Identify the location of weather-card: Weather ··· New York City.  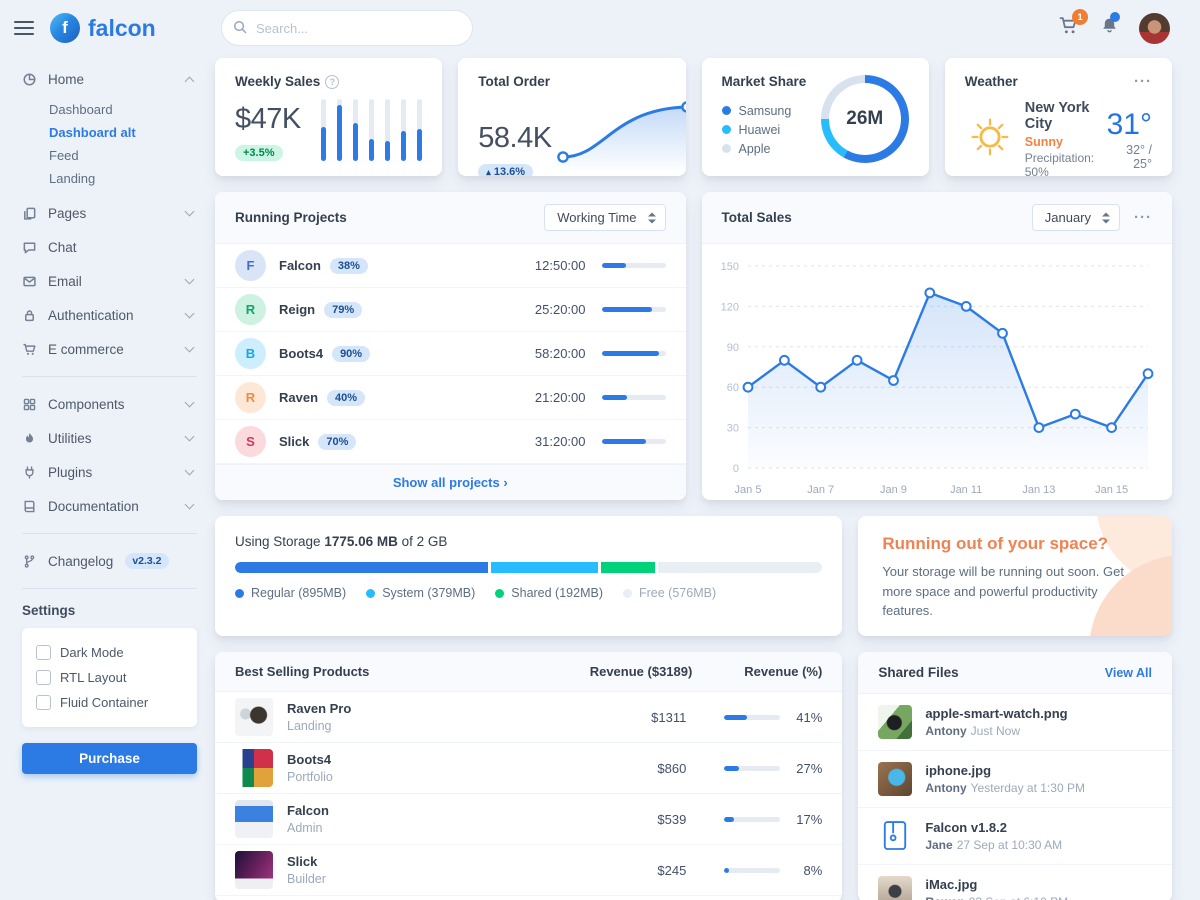
(1058, 117).